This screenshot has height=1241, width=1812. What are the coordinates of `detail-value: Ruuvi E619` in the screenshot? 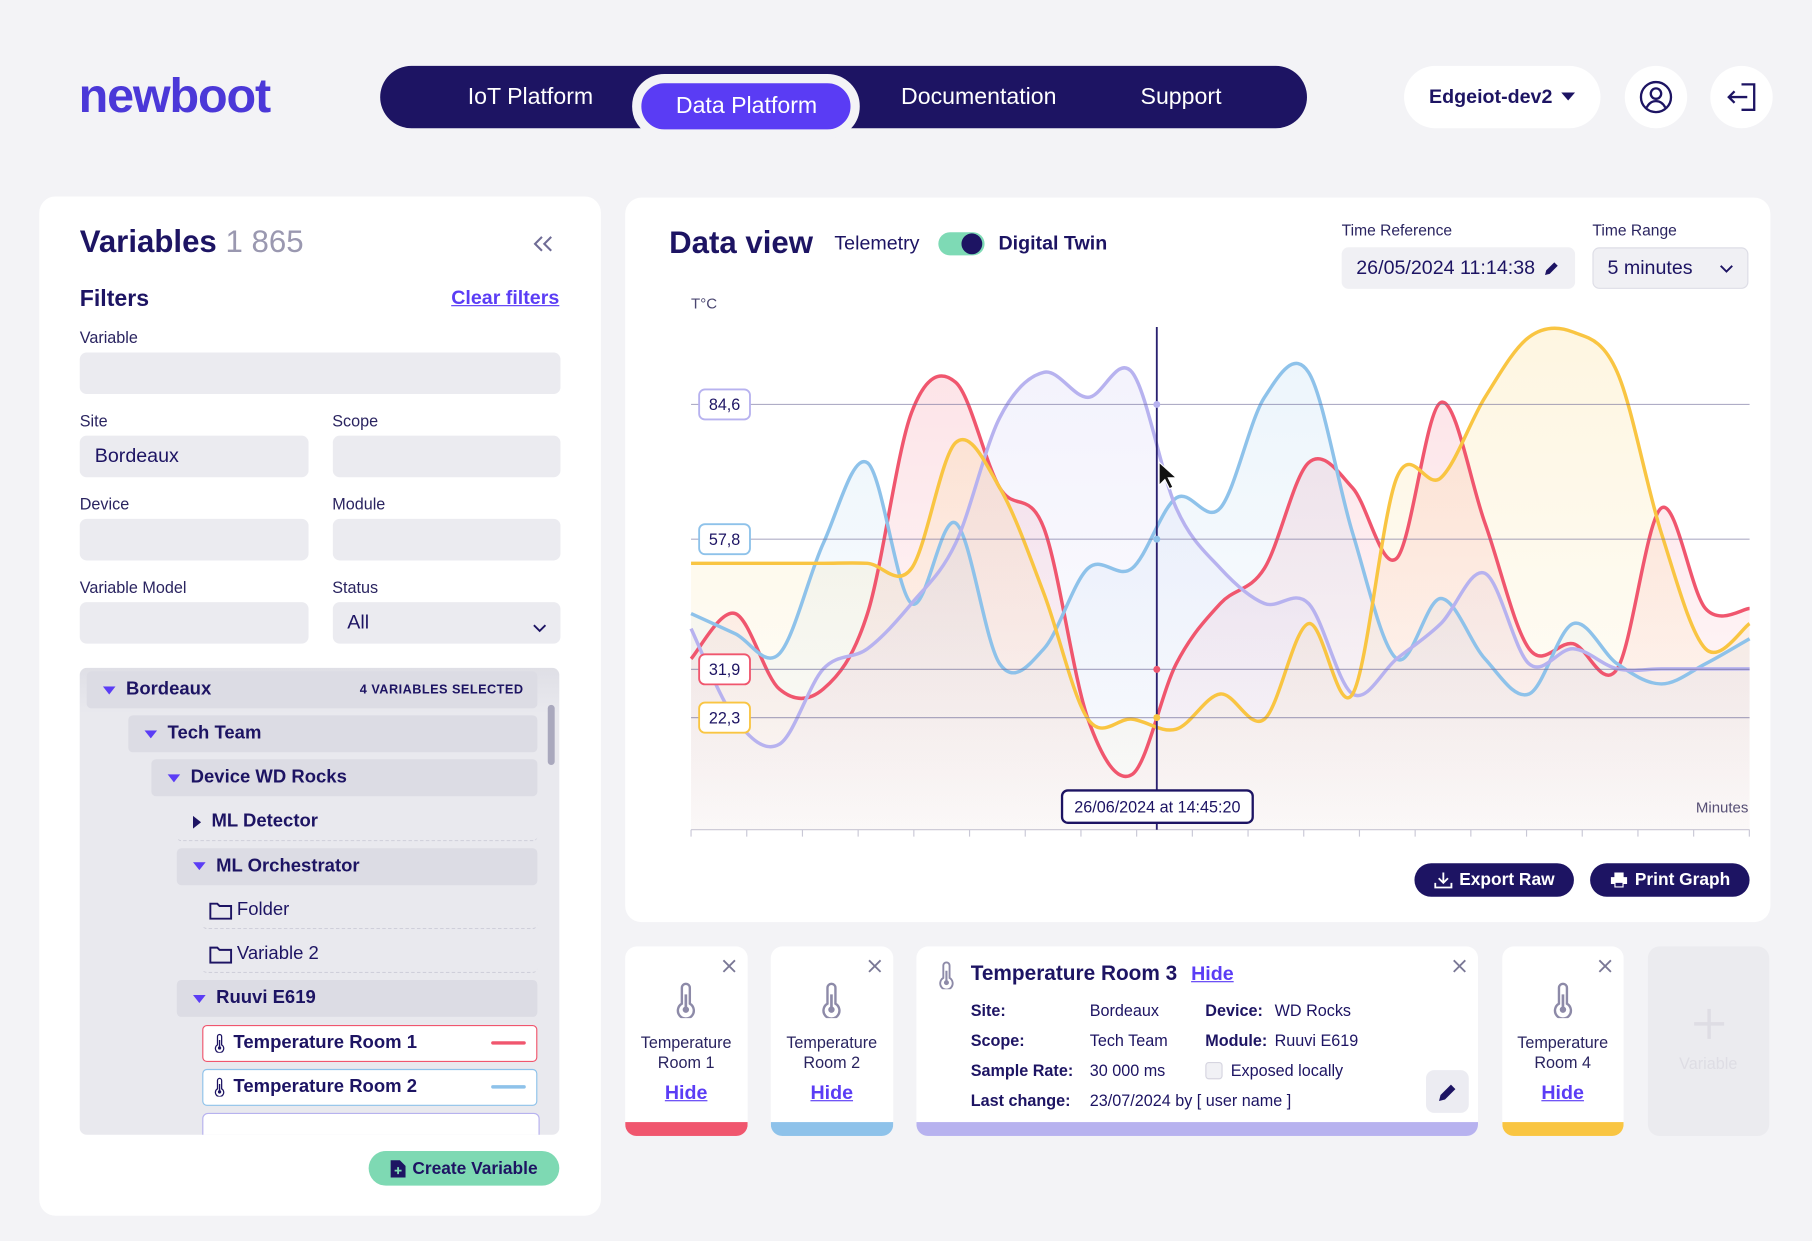 It's located at (1316, 1040).